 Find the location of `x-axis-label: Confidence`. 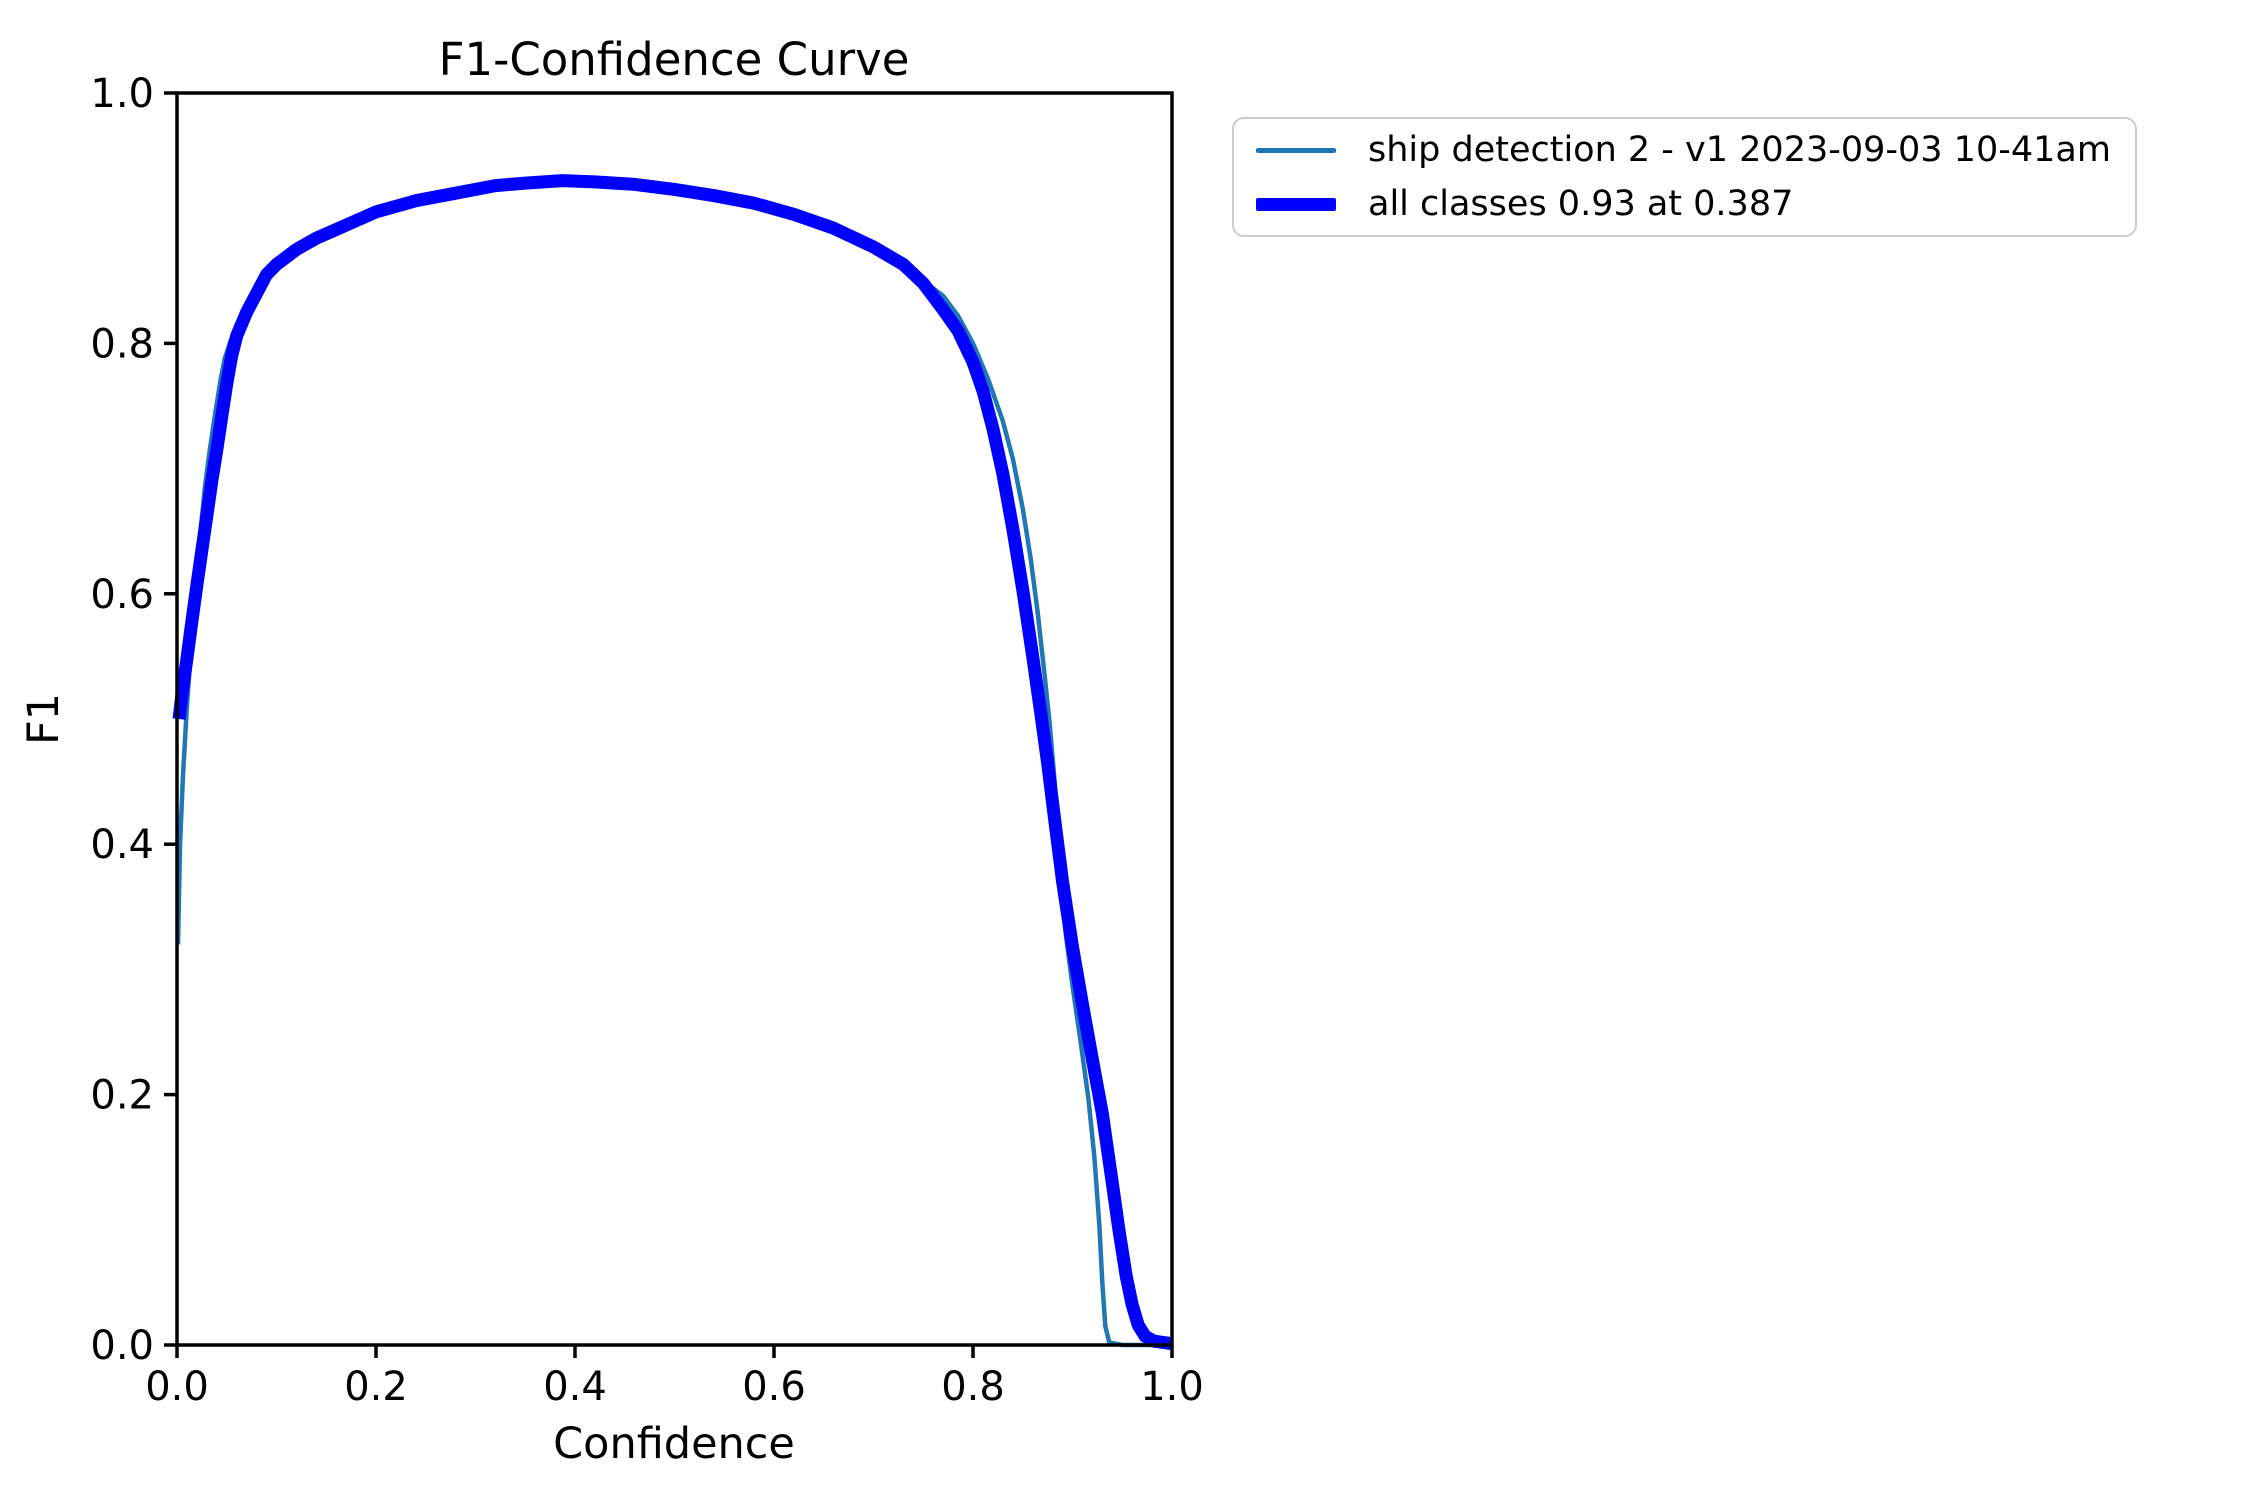

x-axis-label: Confidence is located at coordinates (674, 1444).